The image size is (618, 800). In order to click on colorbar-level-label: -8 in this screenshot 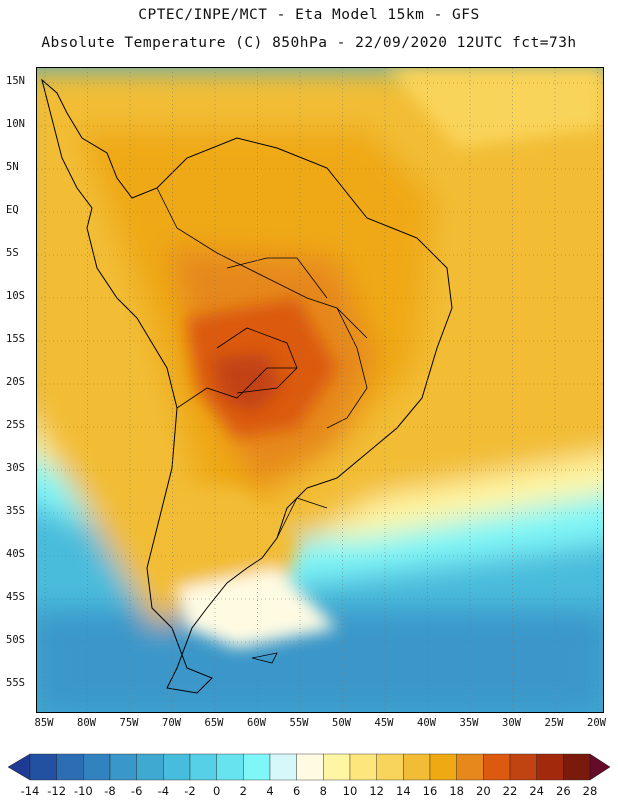, I will do `click(110, 791)`.